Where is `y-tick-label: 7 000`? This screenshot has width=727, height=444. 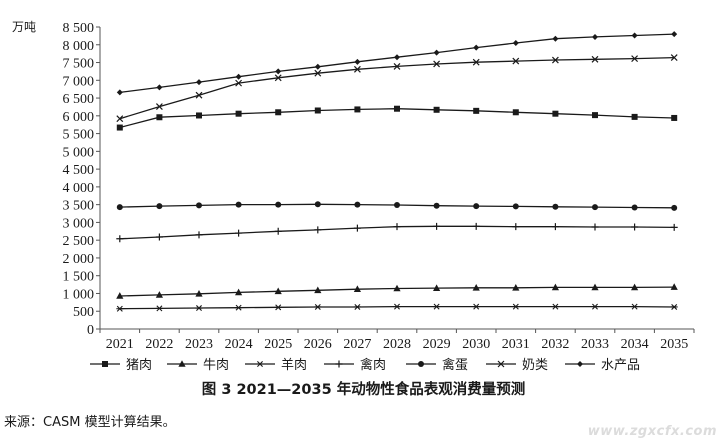 y-tick-label: 7 000 is located at coordinates (79, 81).